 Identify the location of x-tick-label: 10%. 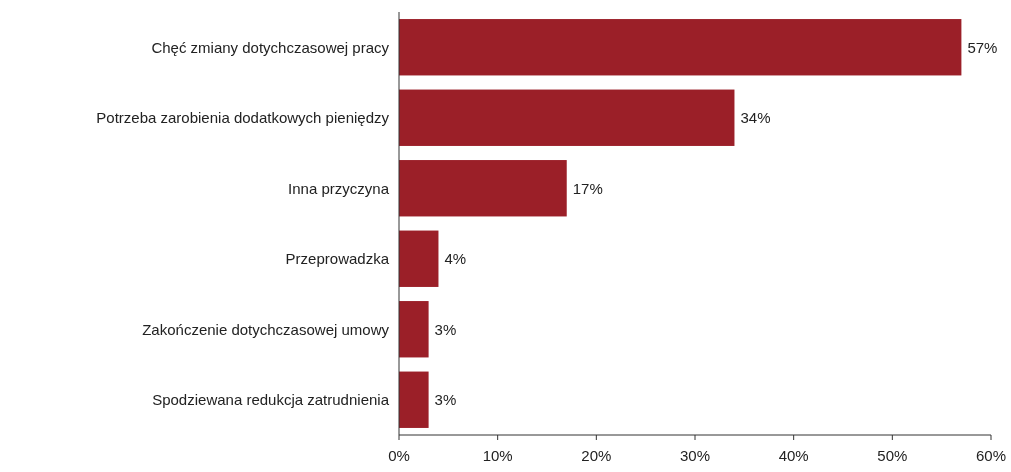
(497, 455).